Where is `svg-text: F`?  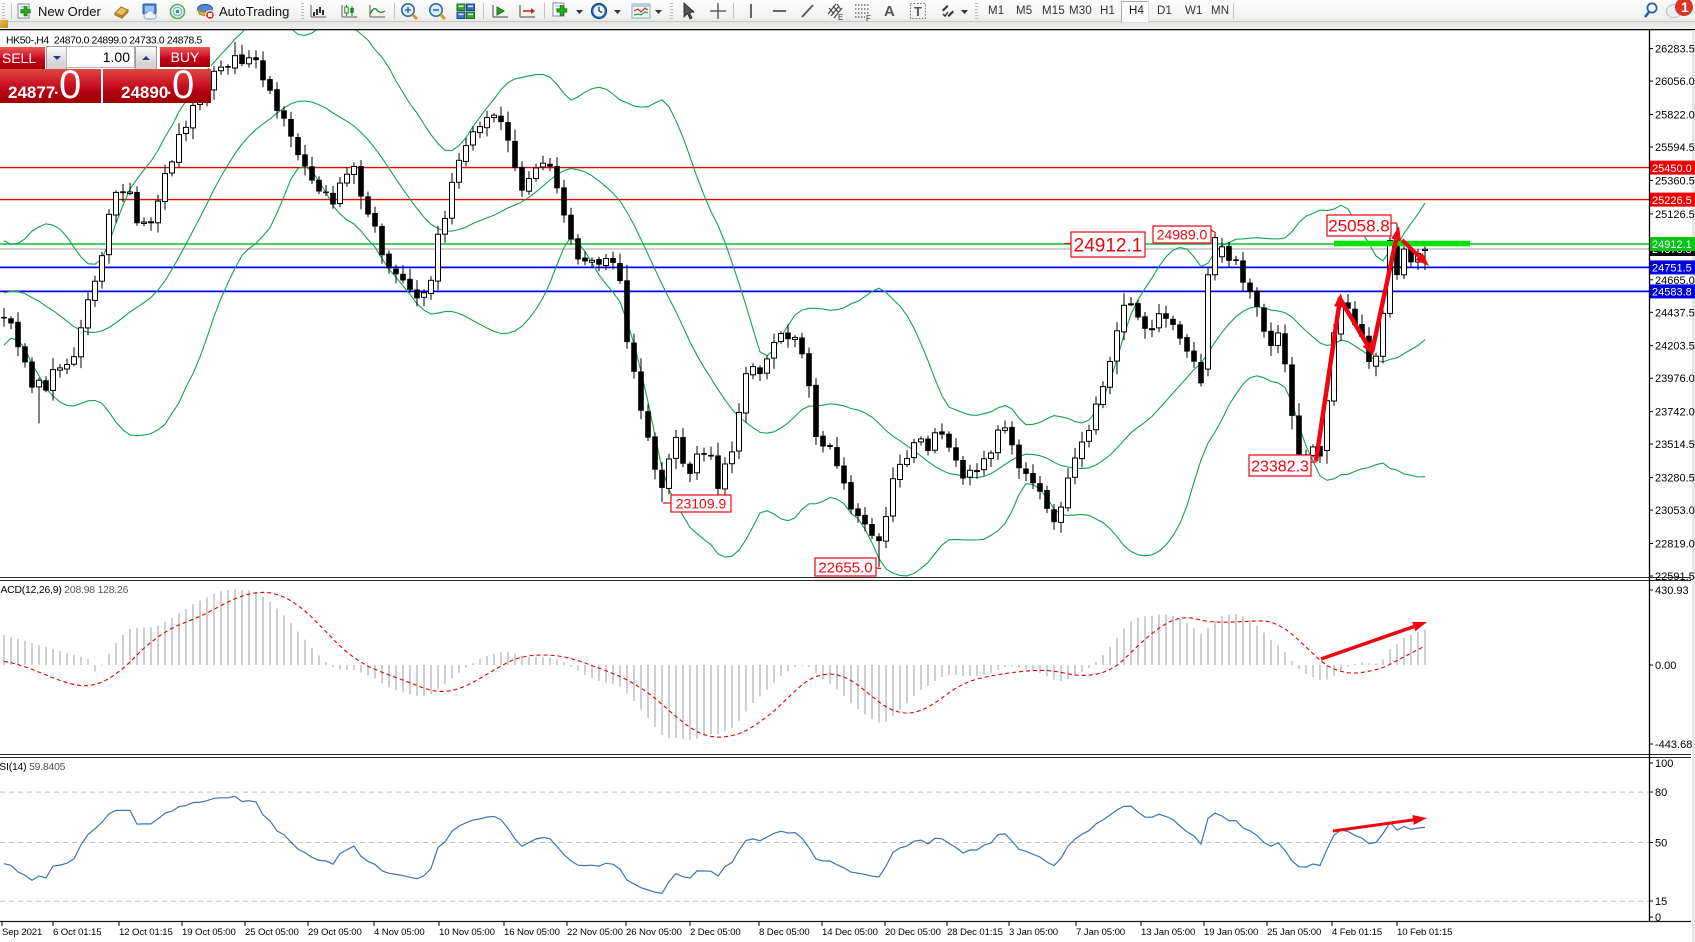
svg-text: F is located at coordinates (868, 17).